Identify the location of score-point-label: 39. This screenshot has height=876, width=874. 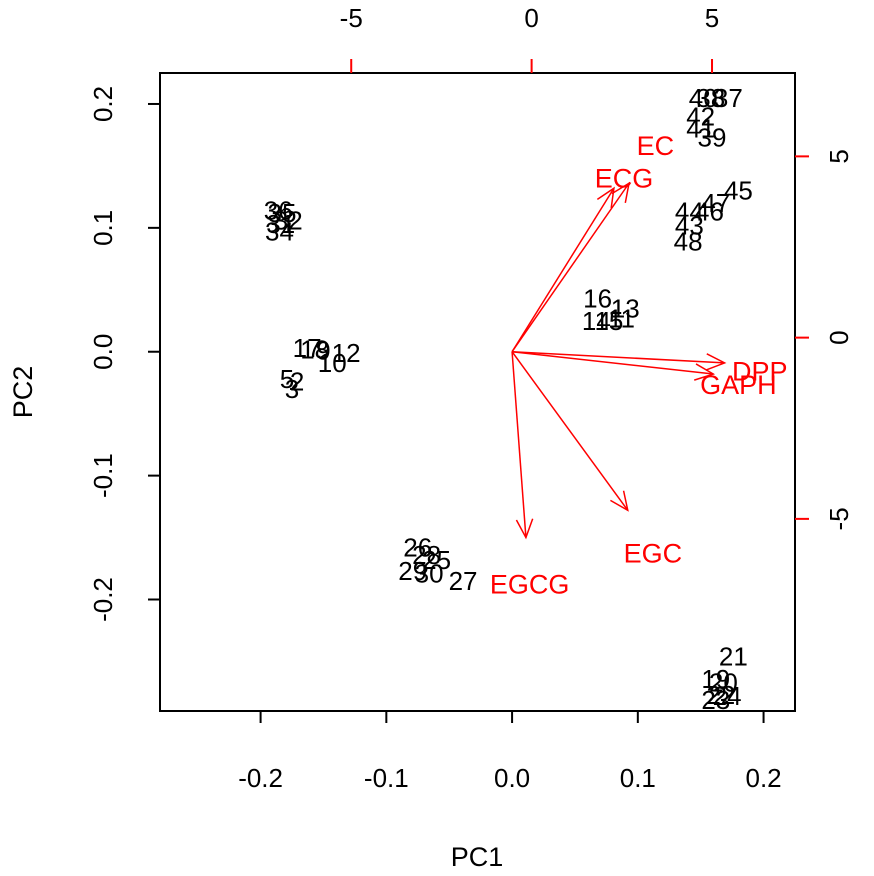
(712, 137).